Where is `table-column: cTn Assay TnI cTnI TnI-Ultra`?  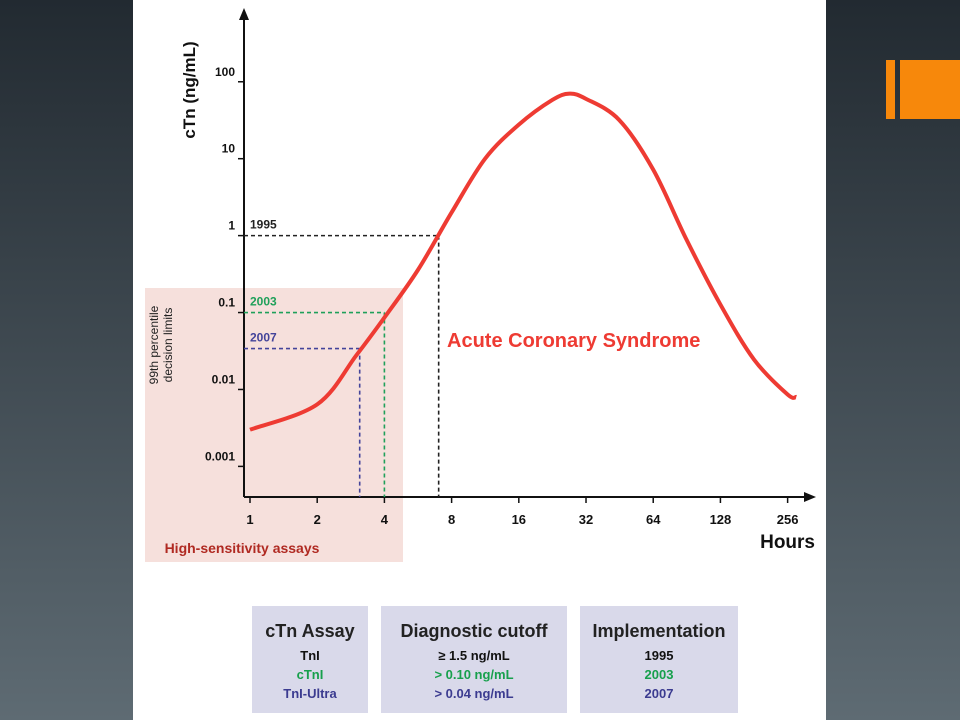
table-column: cTn Assay TnI cTnI TnI-Ultra is located at coordinates (310, 659).